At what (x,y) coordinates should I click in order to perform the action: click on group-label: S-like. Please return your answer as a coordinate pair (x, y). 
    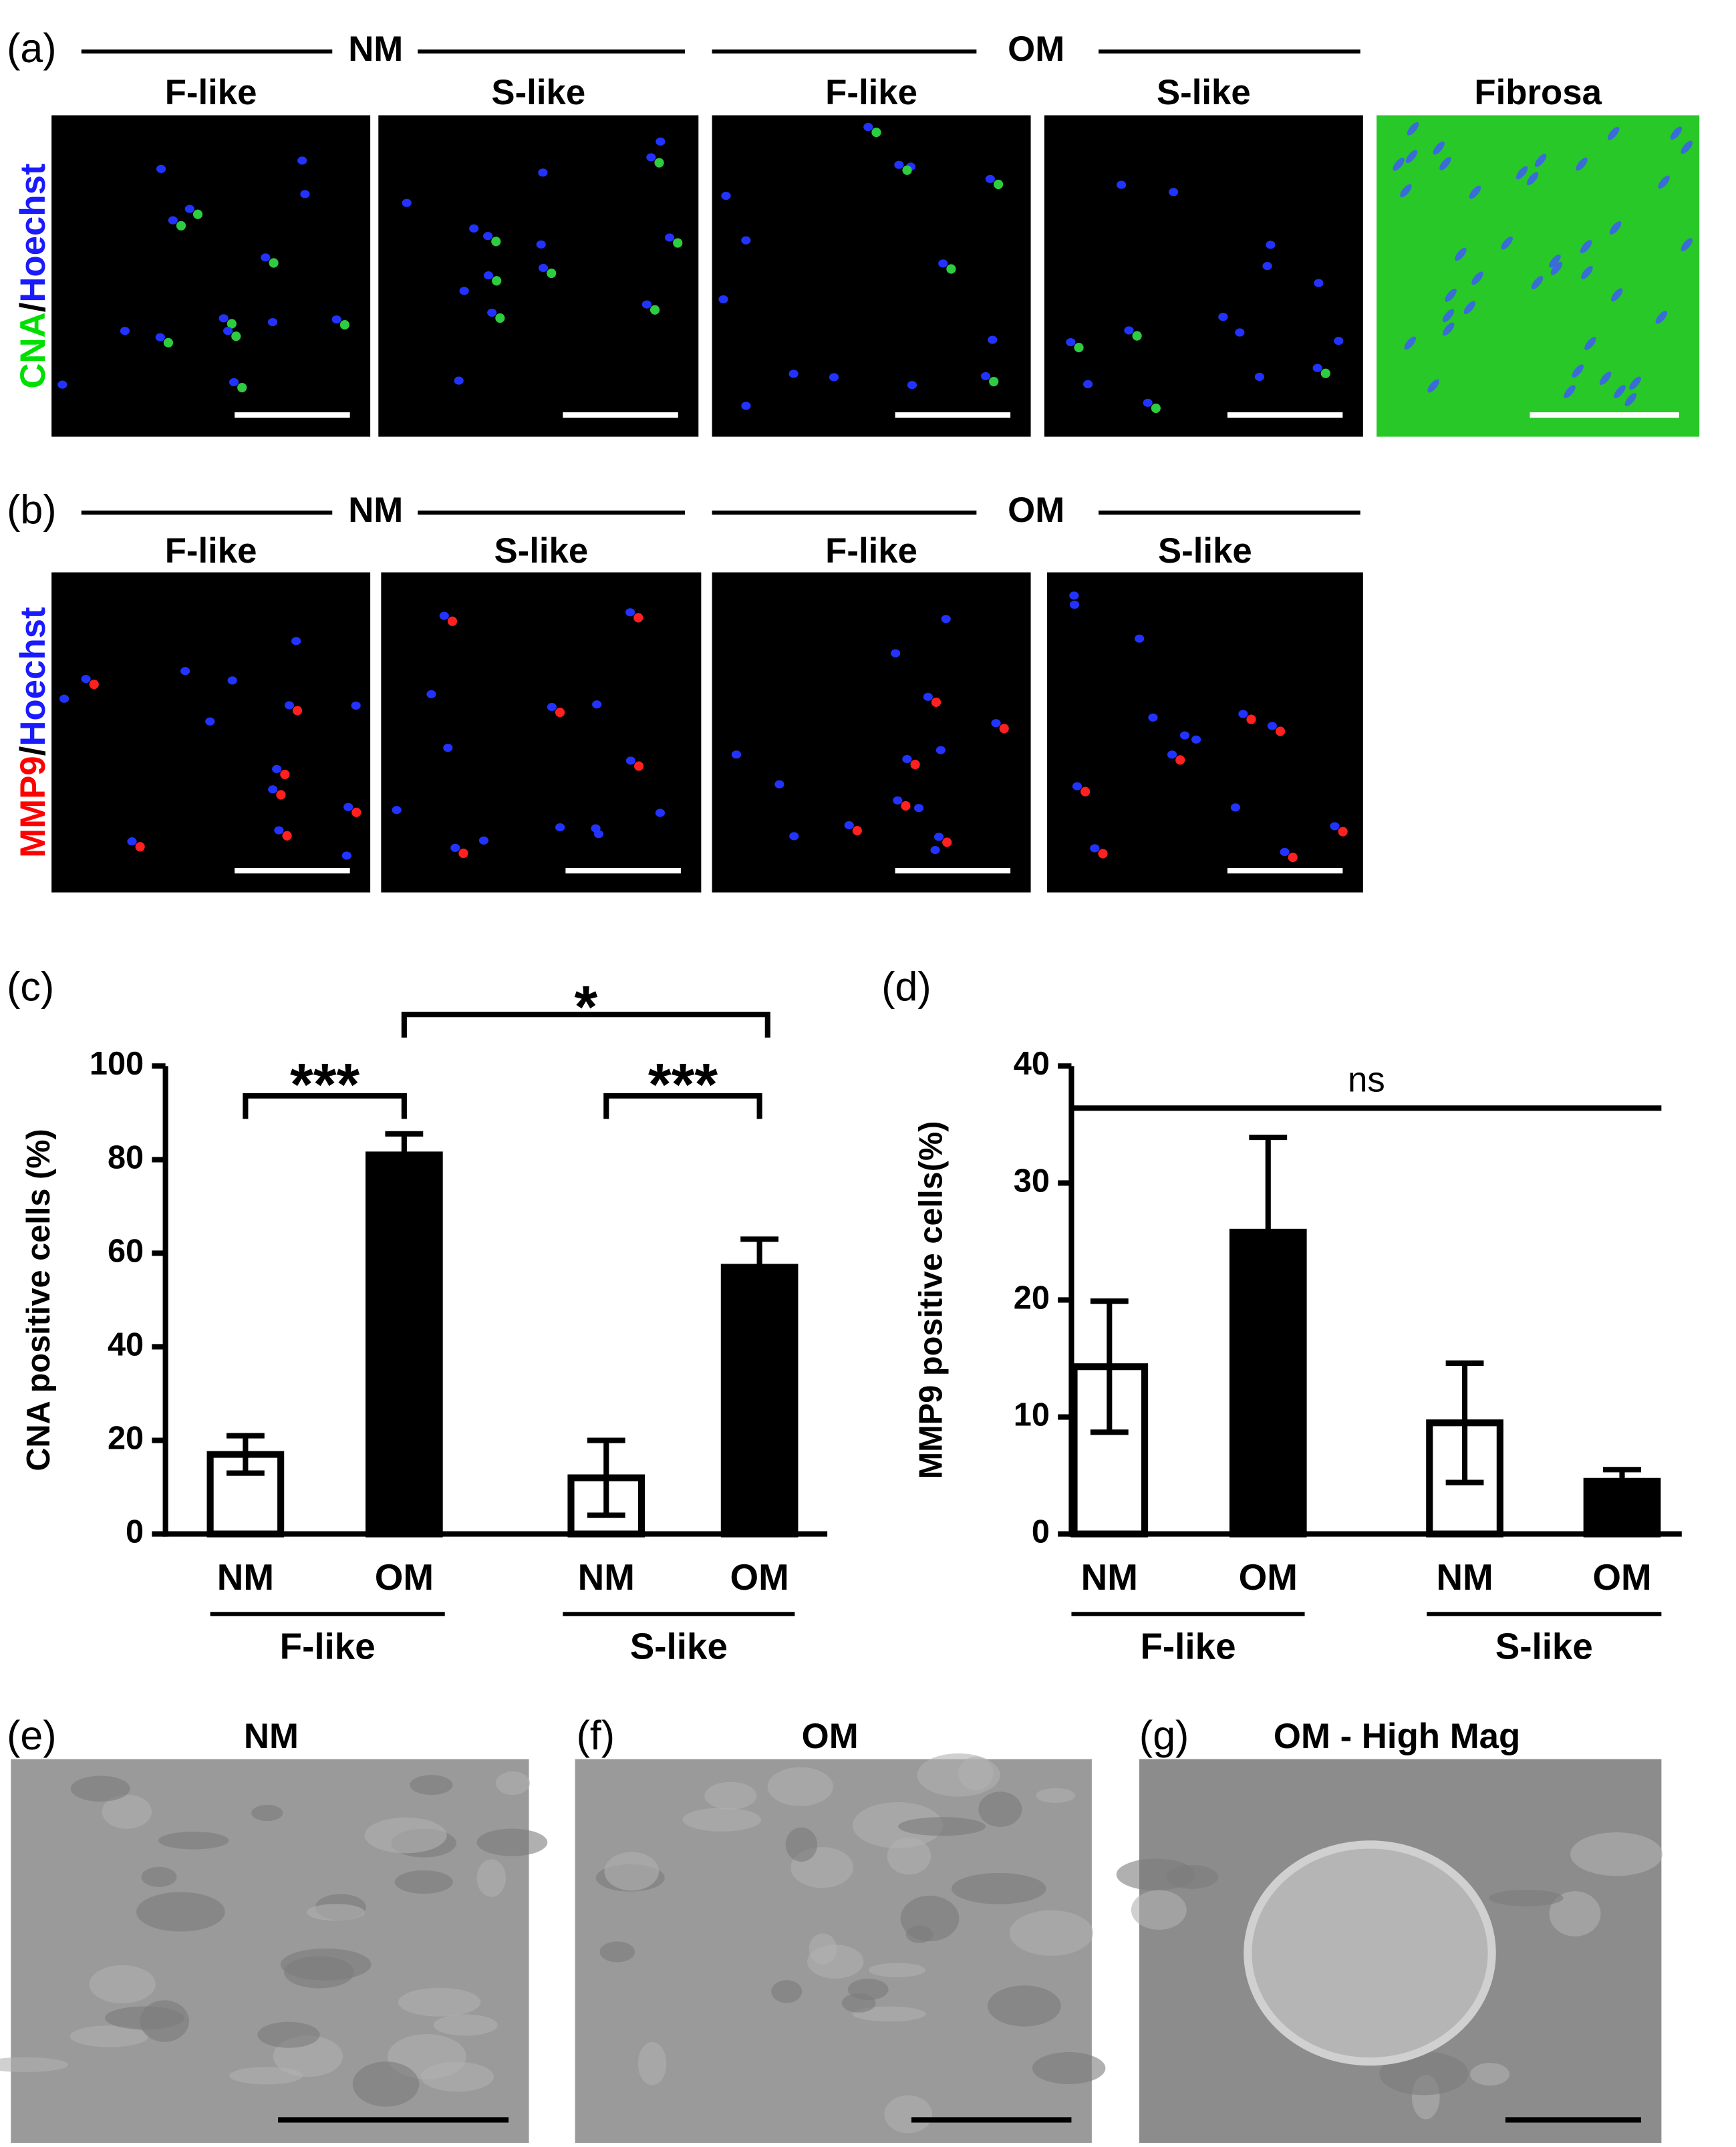
    Looking at the image, I should click on (1544, 1646).